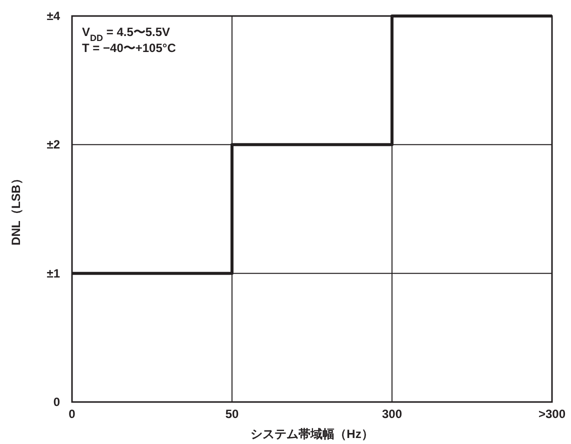  What do you see at coordinates (72, 414) in the screenshot?
I see `x-tick-label: 0` at bounding box center [72, 414].